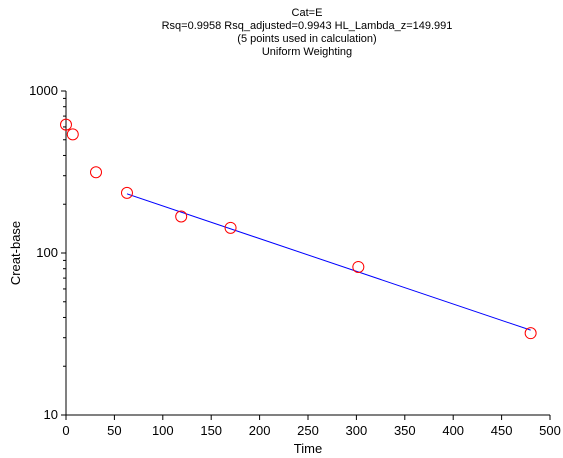  I want to click on title-line-category: Cat=E, so click(307, 13).